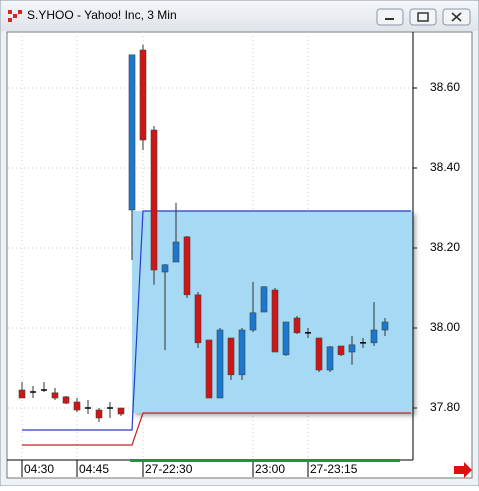  I want to click on x-tick-label: 04:30, so click(39, 469).